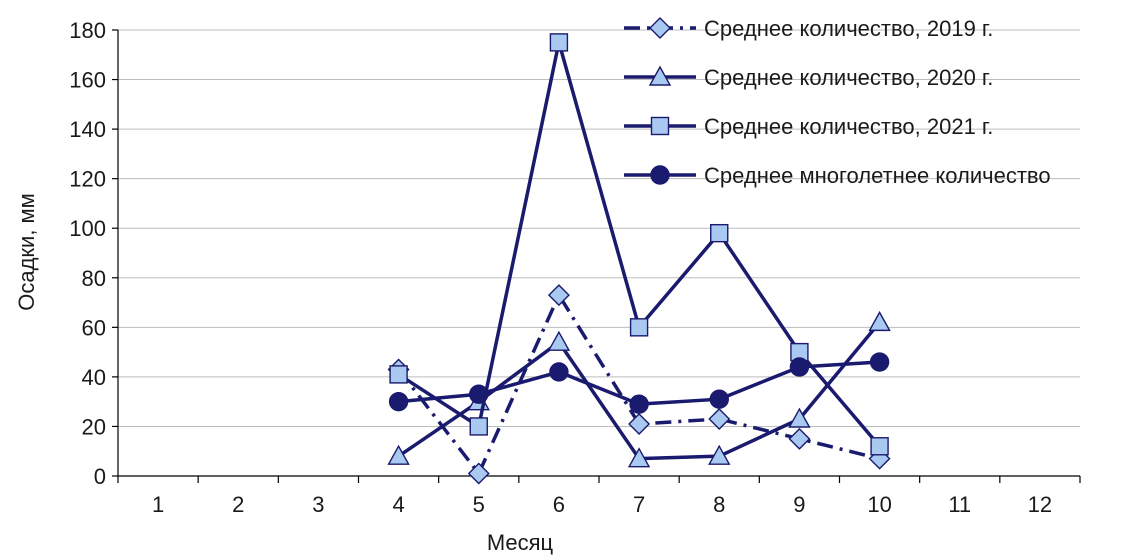 This screenshot has height=558, width=1121. Describe the element at coordinates (87, 30) in the screenshot. I see `y-tick-label: 180` at that location.